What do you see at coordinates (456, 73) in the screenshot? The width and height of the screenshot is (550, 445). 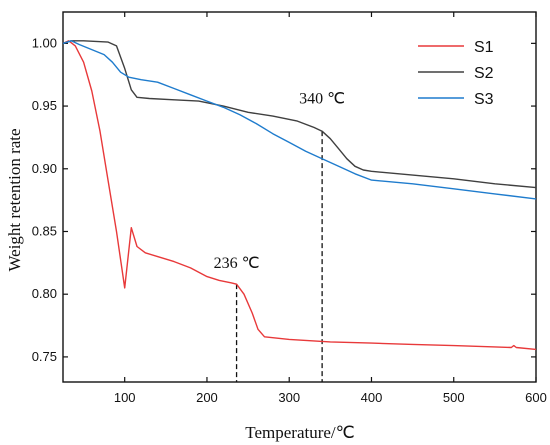 I see `legend: S1 S2 S3` at bounding box center [456, 73].